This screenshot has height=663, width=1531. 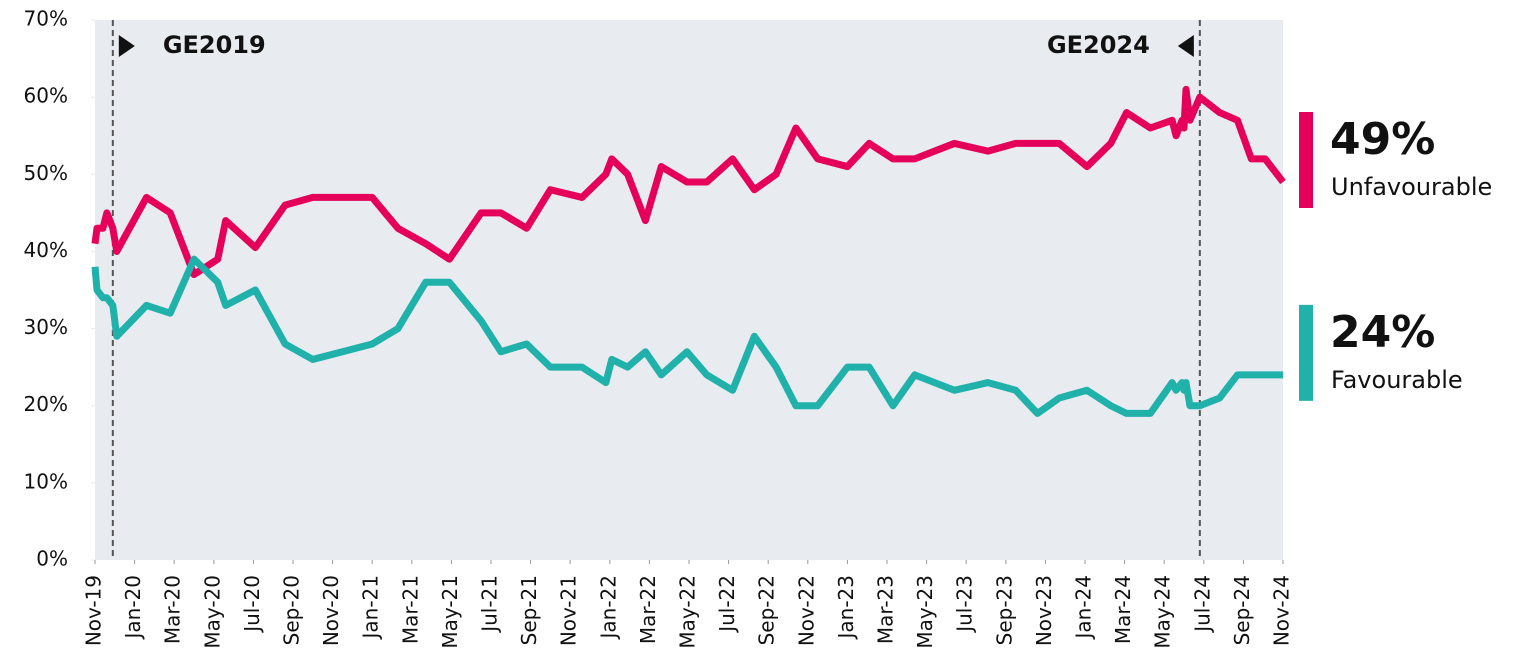 I want to click on y-tick-label: 20%, so click(x=46, y=404).